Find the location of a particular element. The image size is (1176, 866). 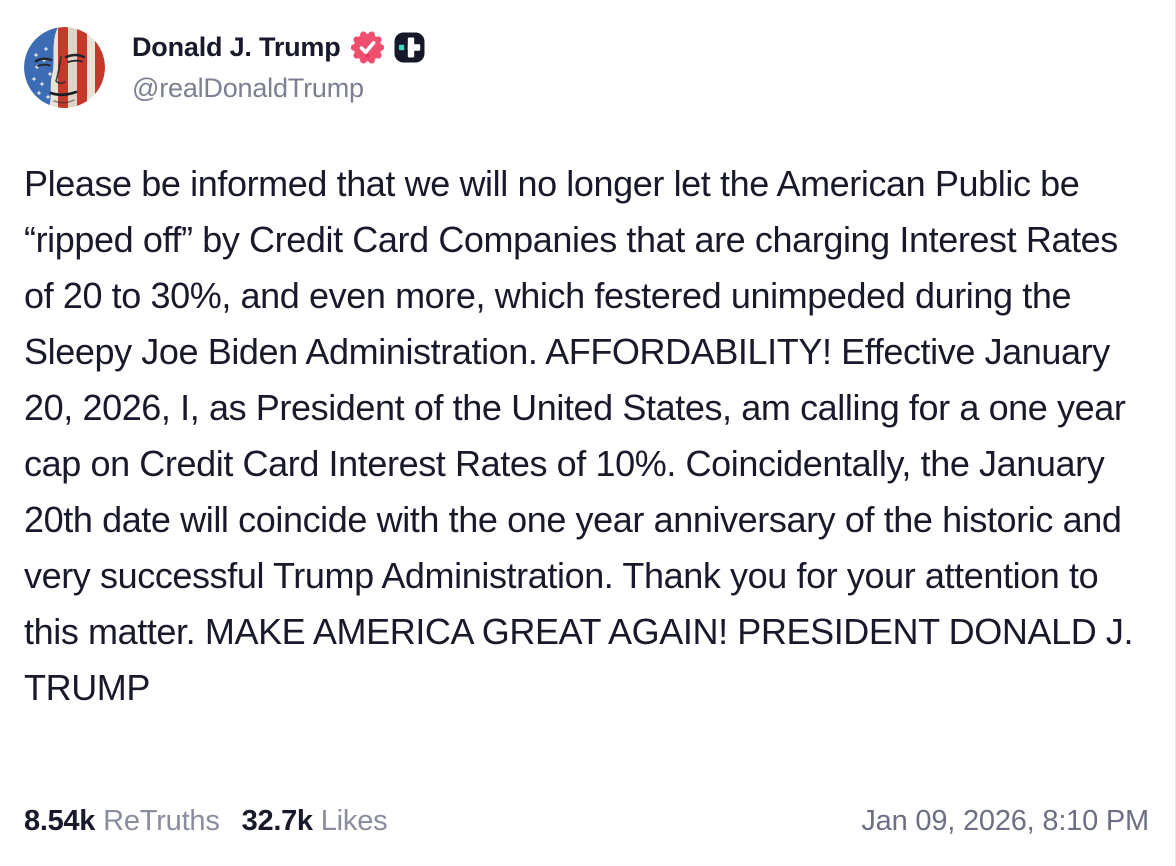

post-timestamp: Jan 09, 2026, 8:10 PM is located at coordinates (1005, 821).